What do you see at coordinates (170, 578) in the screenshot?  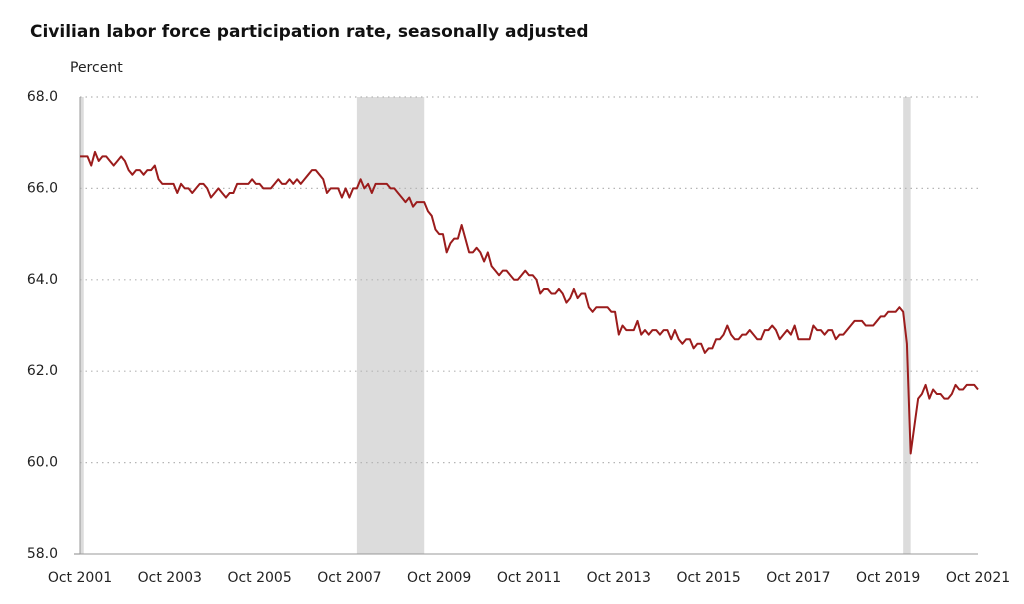 I see `x-tick-label: Oct 2003` at bounding box center [170, 578].